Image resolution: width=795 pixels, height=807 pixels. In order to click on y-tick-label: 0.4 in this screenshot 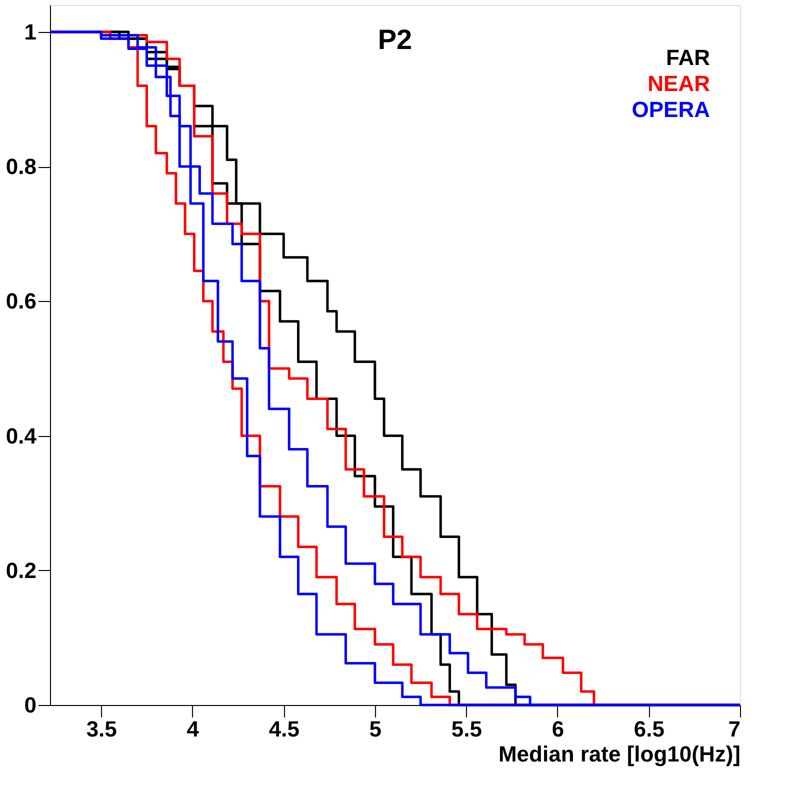, I will do `click(22, 435)`.